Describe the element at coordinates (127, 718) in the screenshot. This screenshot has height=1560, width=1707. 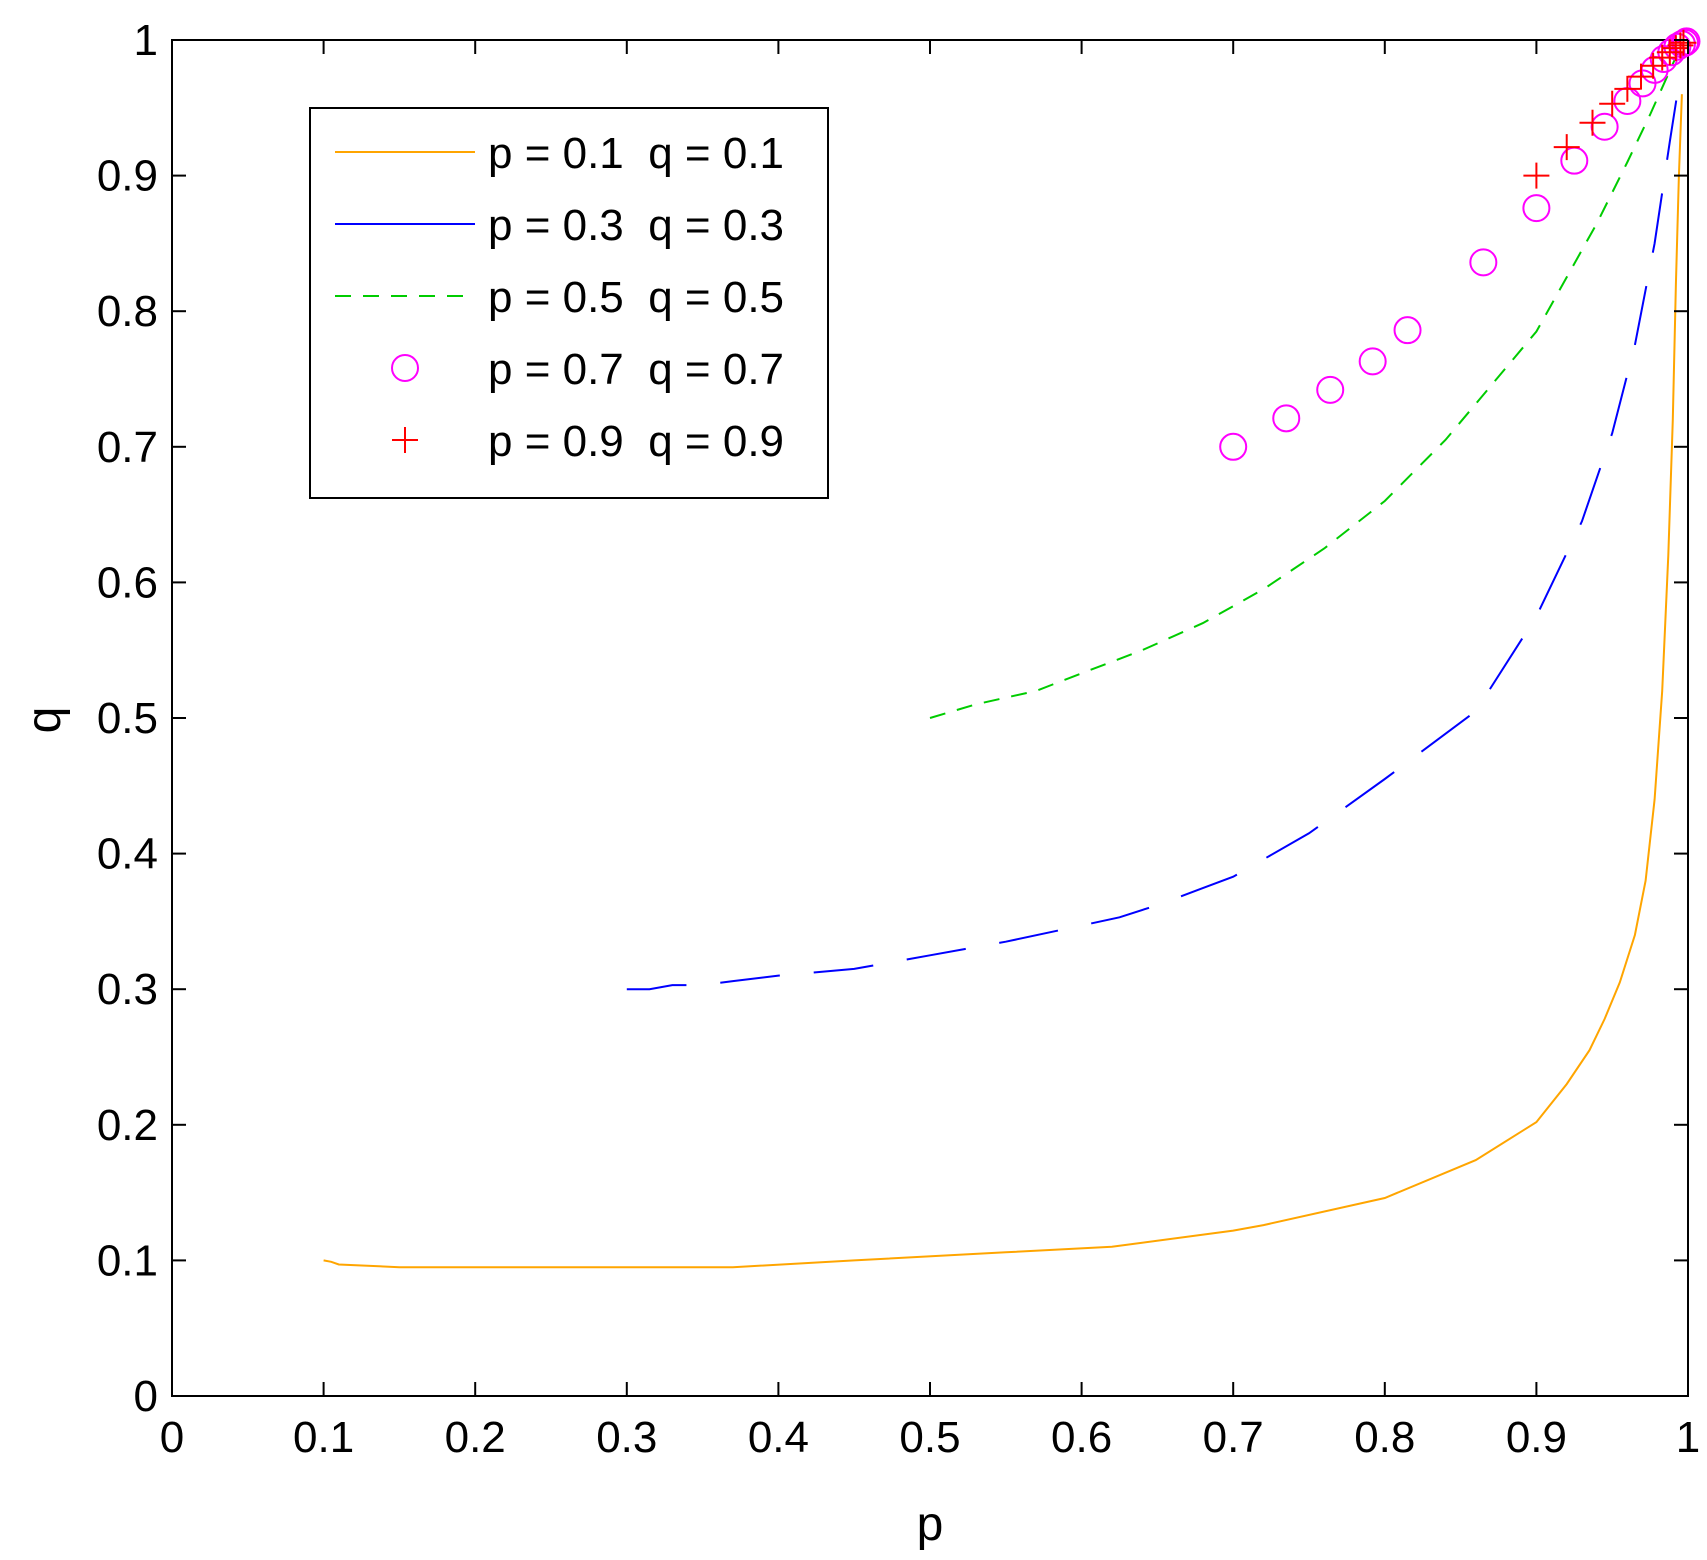
I see `y-tick-label: 0.5` at that location.